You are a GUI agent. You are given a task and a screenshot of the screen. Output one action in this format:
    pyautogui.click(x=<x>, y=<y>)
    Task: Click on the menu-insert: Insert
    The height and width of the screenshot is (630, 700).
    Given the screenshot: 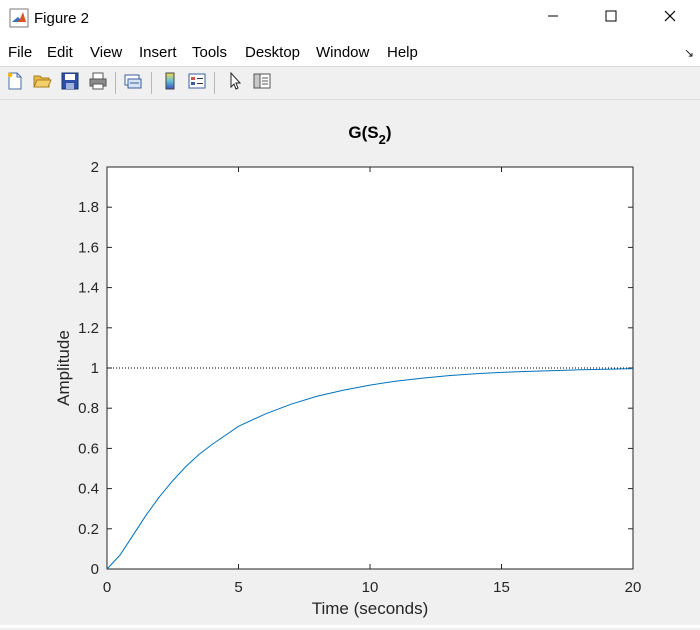 What is the action you would take?
    pyautogui.click(x=158, y=52)
    